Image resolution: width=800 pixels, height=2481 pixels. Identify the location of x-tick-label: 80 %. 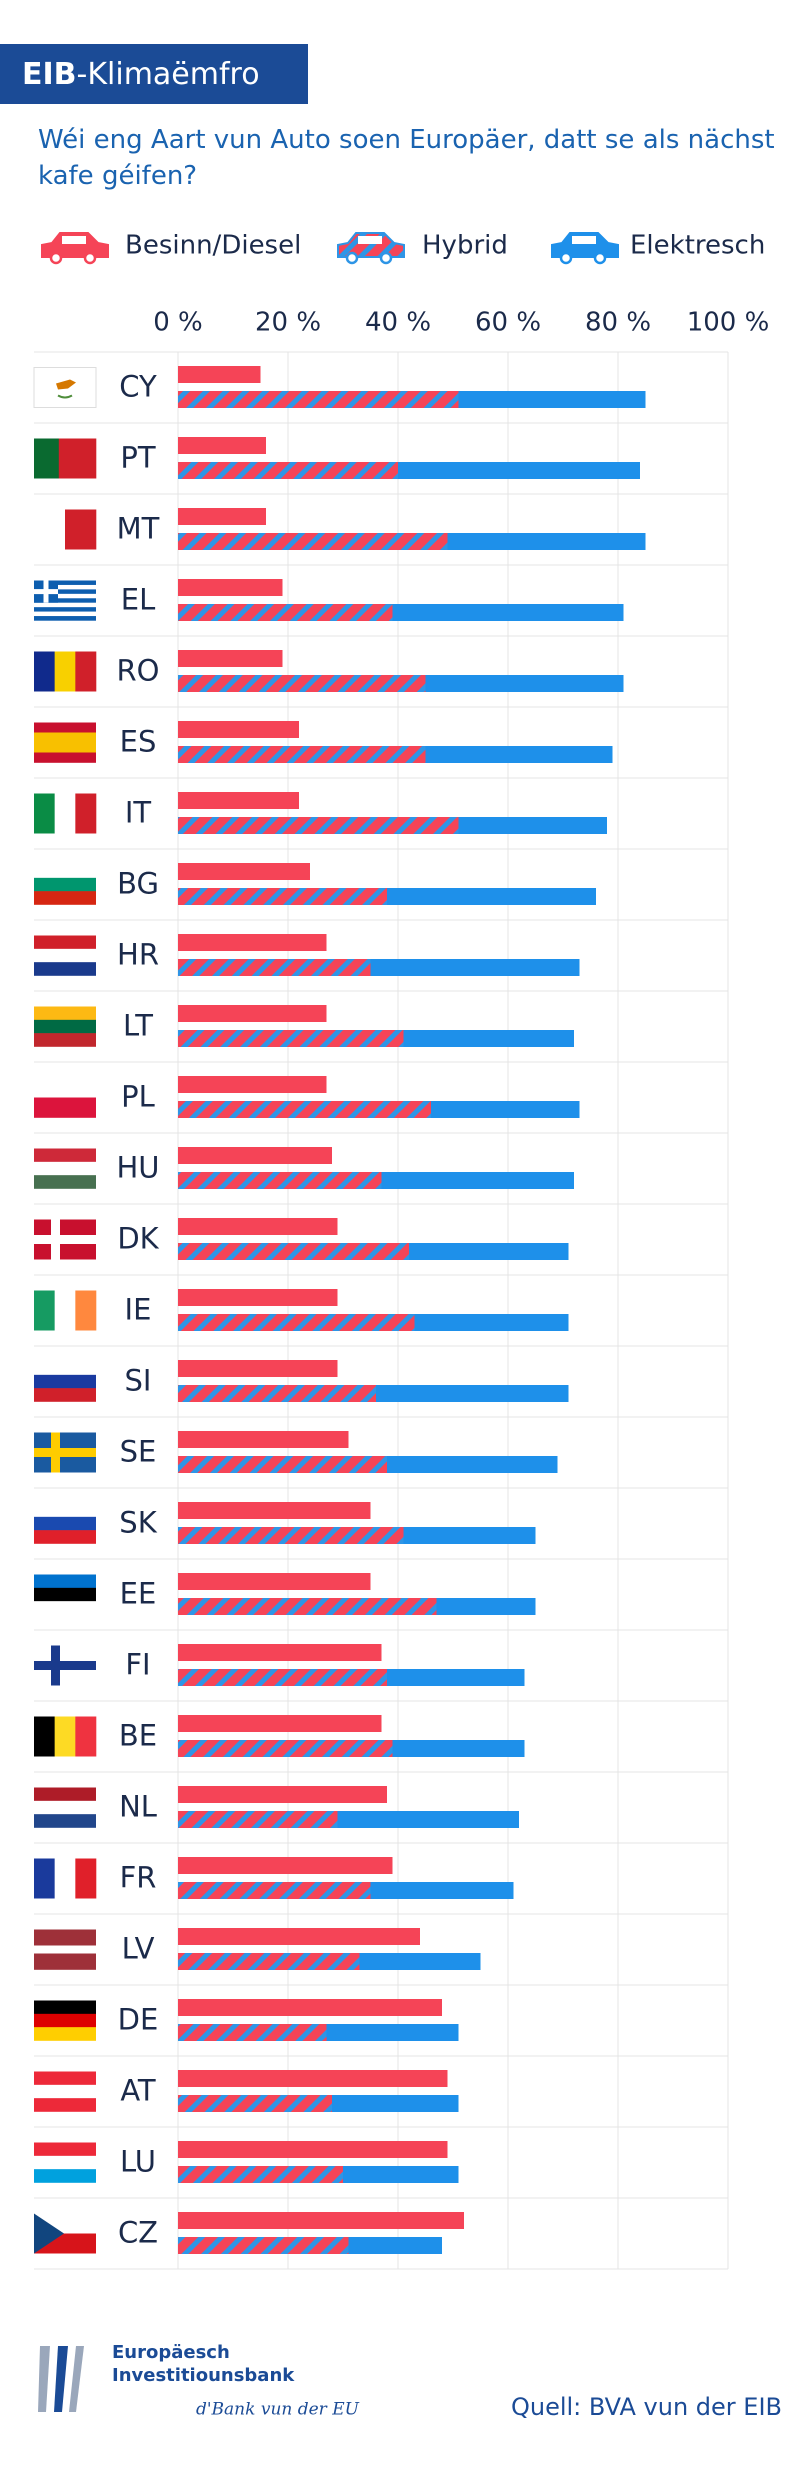
(618, 323).